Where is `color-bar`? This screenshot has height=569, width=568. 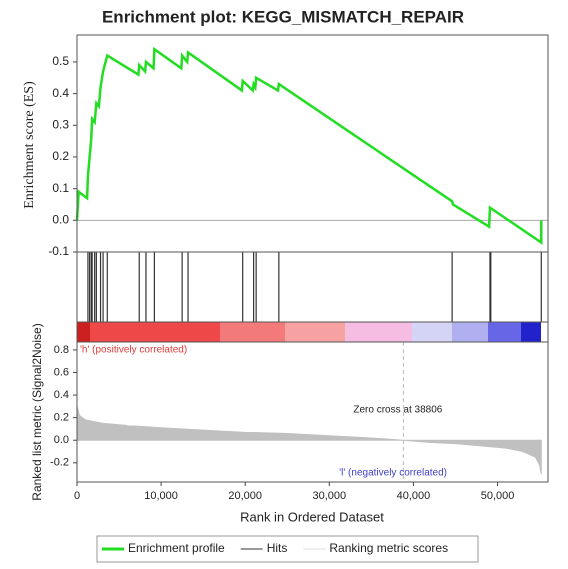
color-bar is located at coordinates (309, 332).